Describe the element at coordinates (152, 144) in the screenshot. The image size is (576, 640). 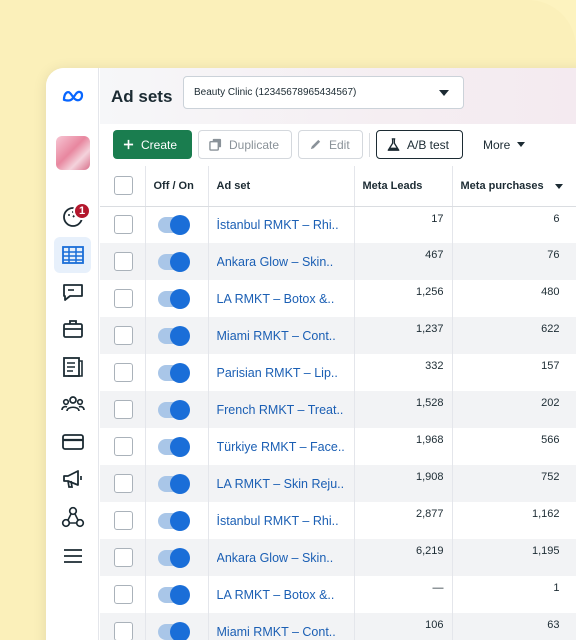
I see `create-button: Create` at that location.